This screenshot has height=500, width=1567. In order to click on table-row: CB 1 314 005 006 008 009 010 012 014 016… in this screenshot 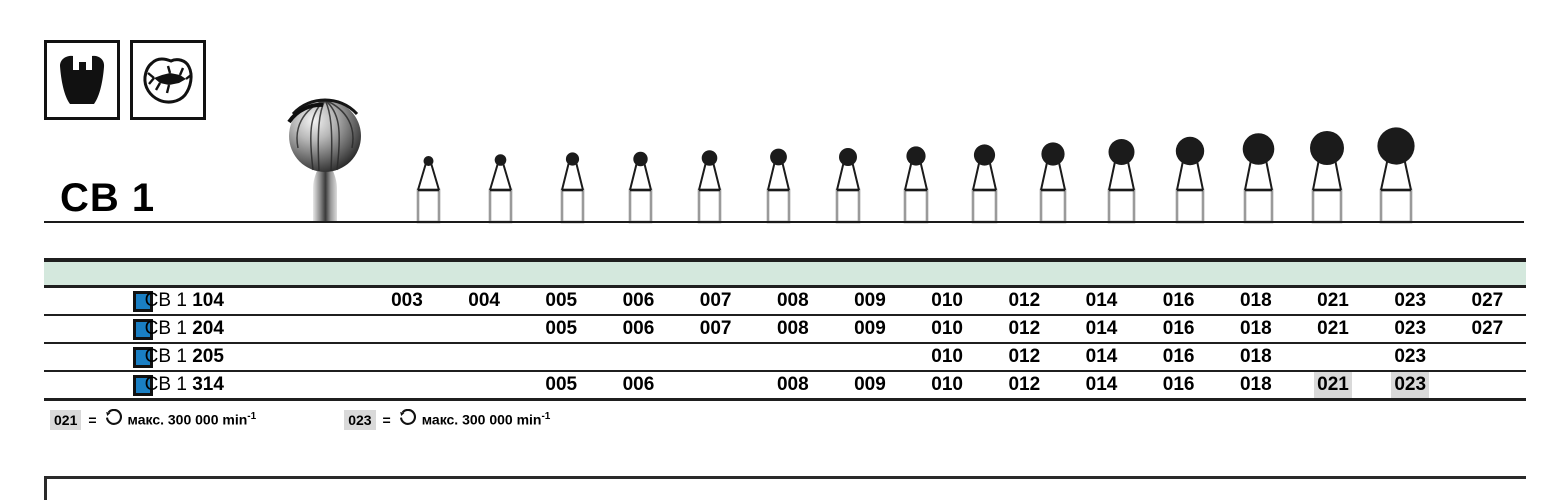, I will do `click(785, 386)`.